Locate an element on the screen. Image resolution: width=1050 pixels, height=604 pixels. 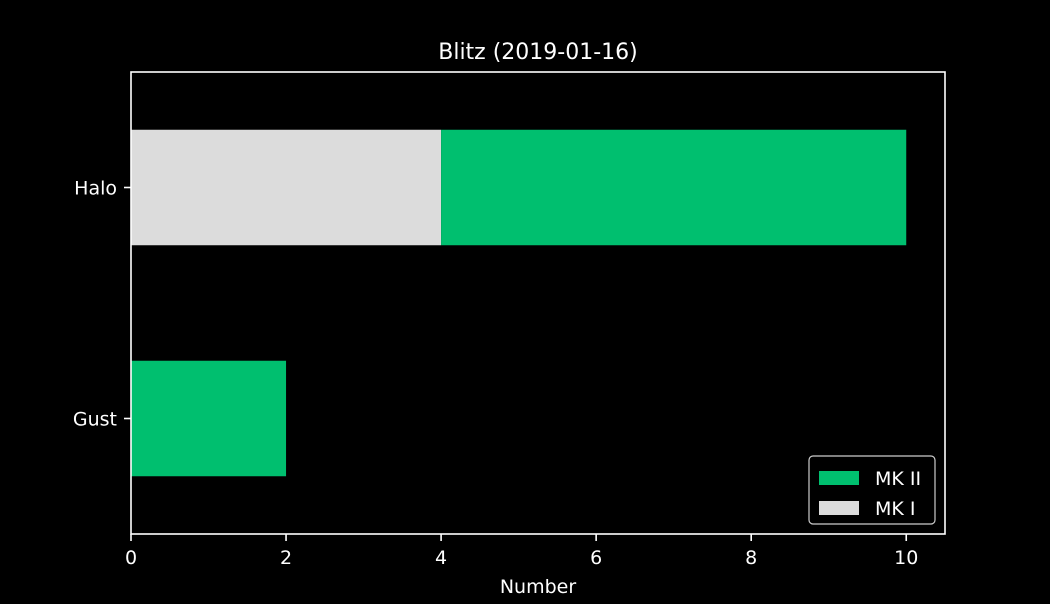
x-tick-label-4: 4 is located at coordinates (441, 558).